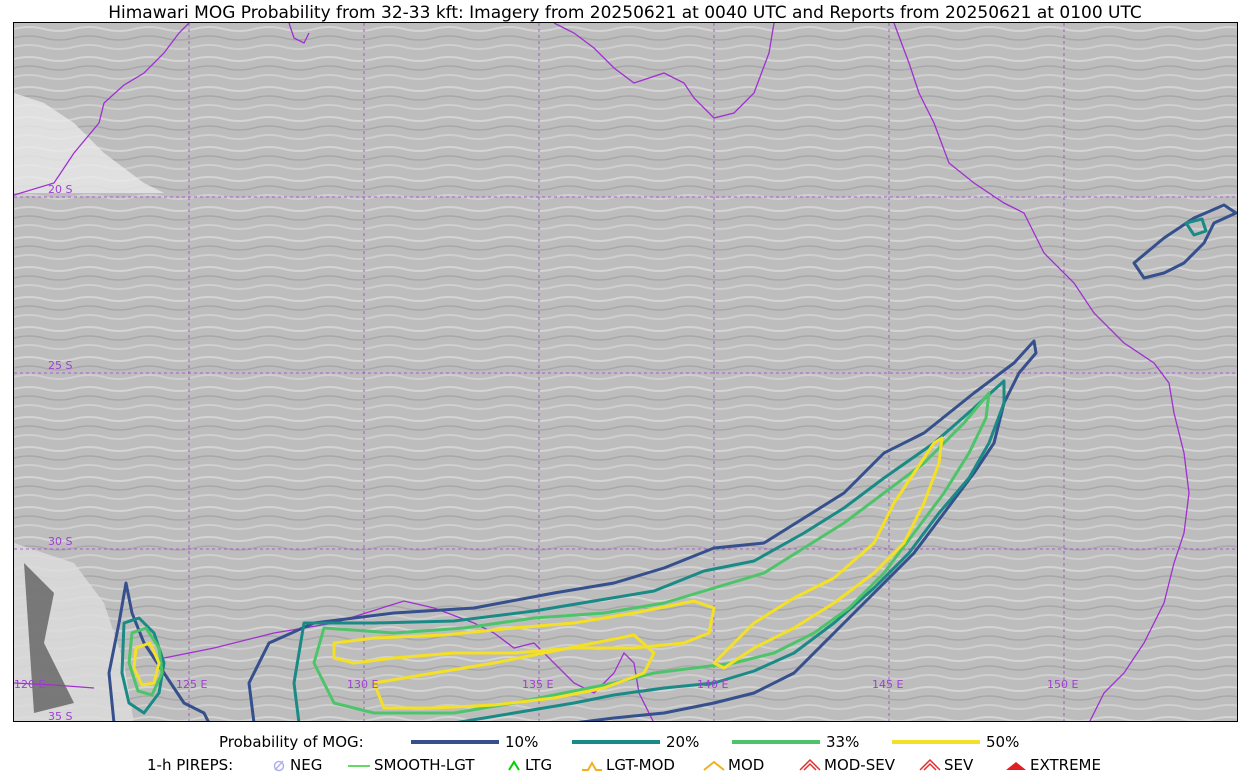 This screenshot has height=782, width=1250. I want to click on neg-icon, so click(279, 766).